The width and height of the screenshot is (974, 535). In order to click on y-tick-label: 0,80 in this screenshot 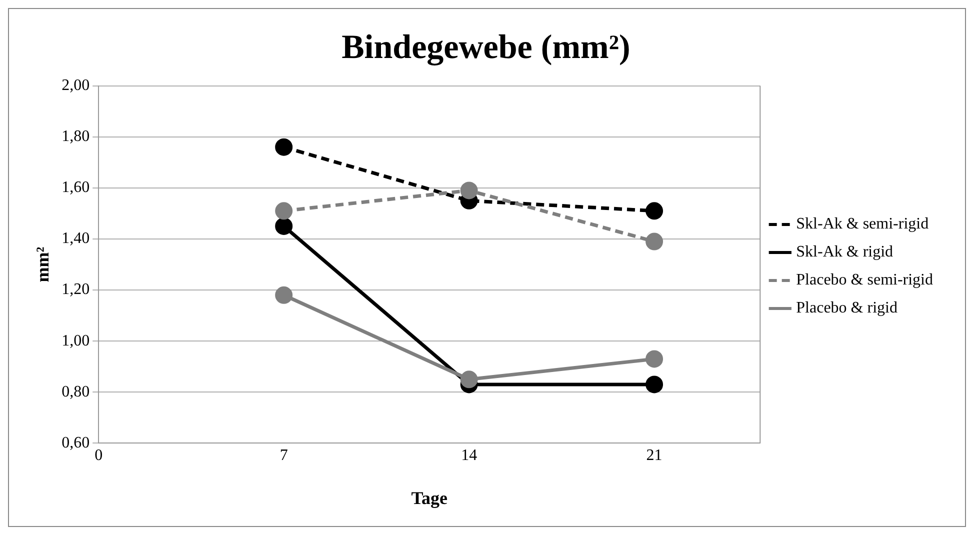, I will do `click(76, 391)`.